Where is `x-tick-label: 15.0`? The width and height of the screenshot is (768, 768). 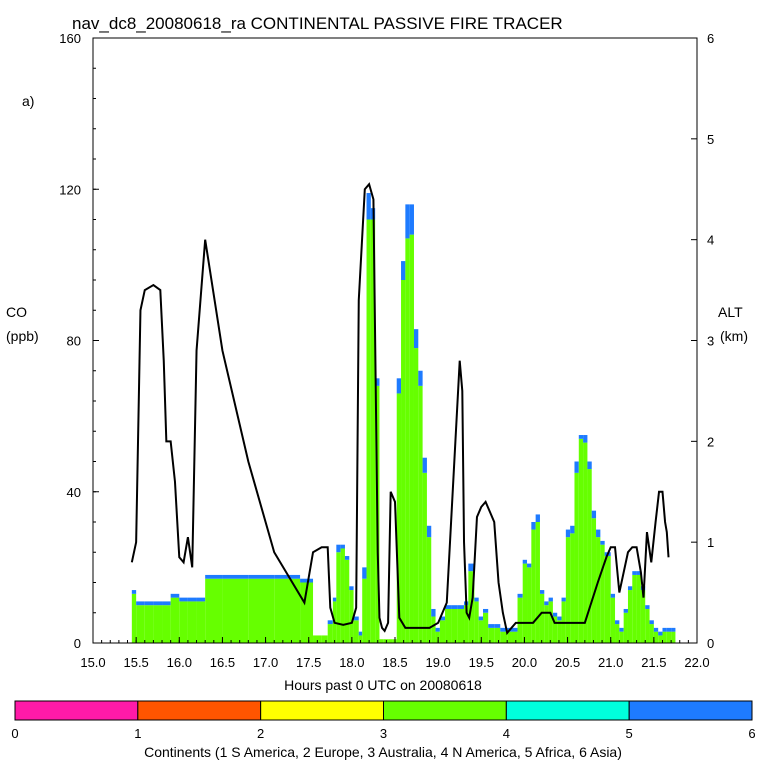 x-tick-label: 15.0 is located at coordinates (92, 662).